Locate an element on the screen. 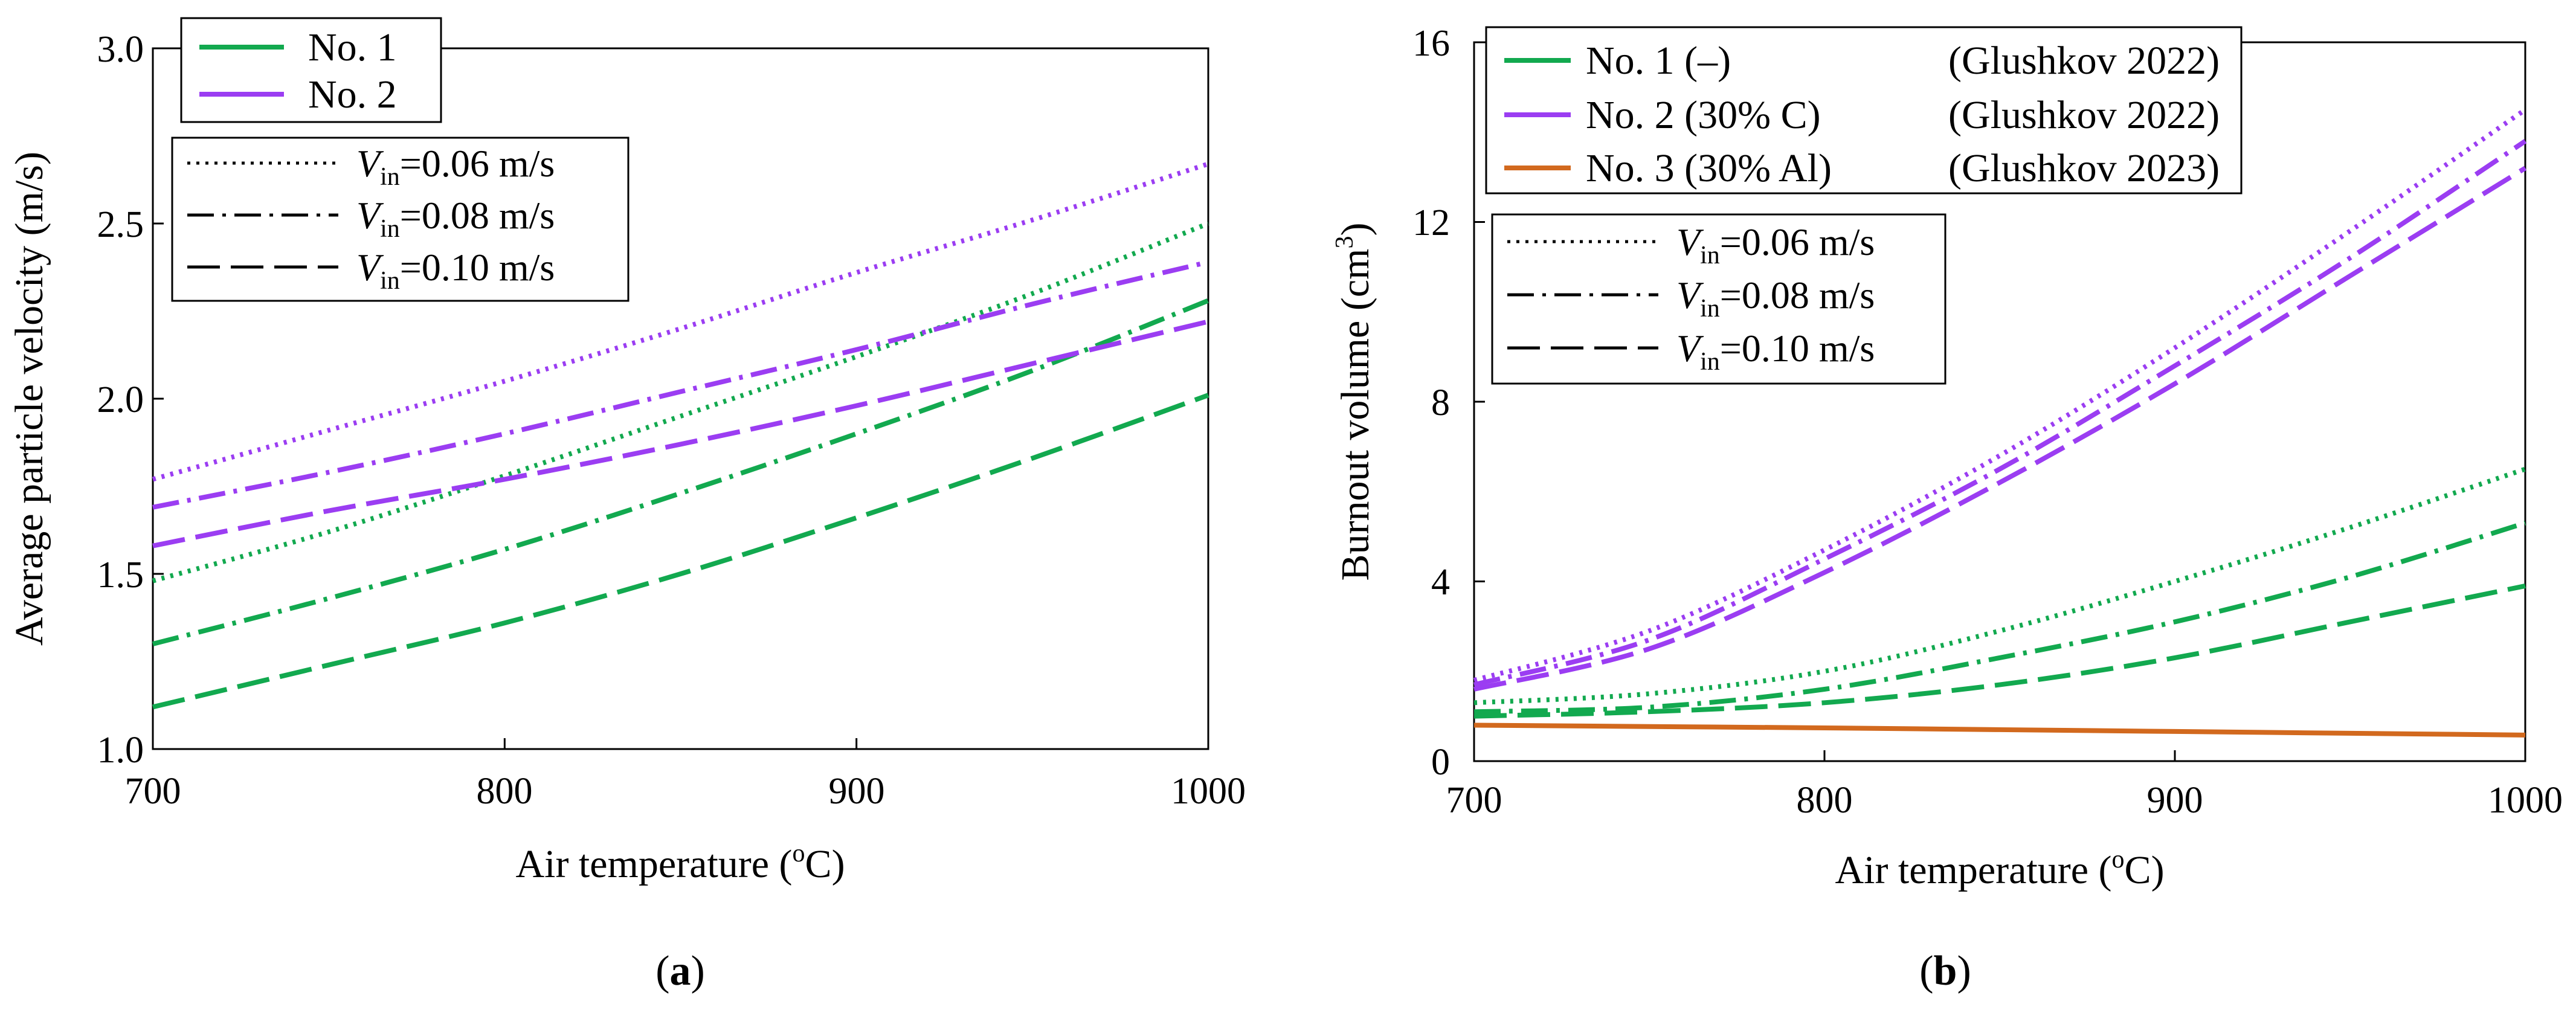 Image resolution: width=2576 pixels, height=1010 pixels. fuel-legend-a: No. 1 No. 2 is located at coordinates (311, 70).